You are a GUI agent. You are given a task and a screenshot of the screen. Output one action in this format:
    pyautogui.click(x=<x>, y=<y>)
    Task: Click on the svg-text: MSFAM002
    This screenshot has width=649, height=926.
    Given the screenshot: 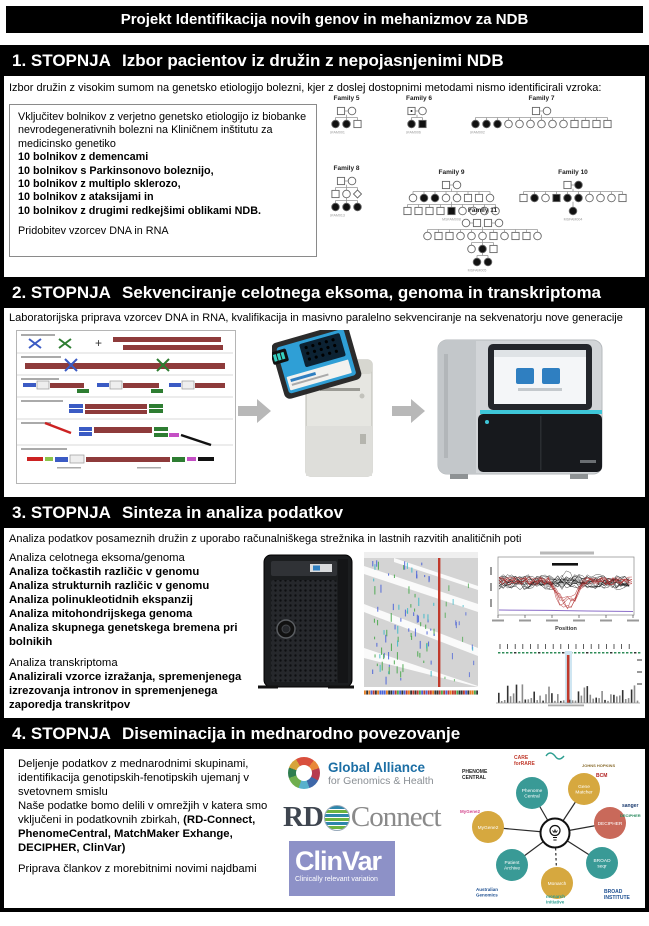 What is the action you would take?
    pyautogui.click(x=477, y=133)
    